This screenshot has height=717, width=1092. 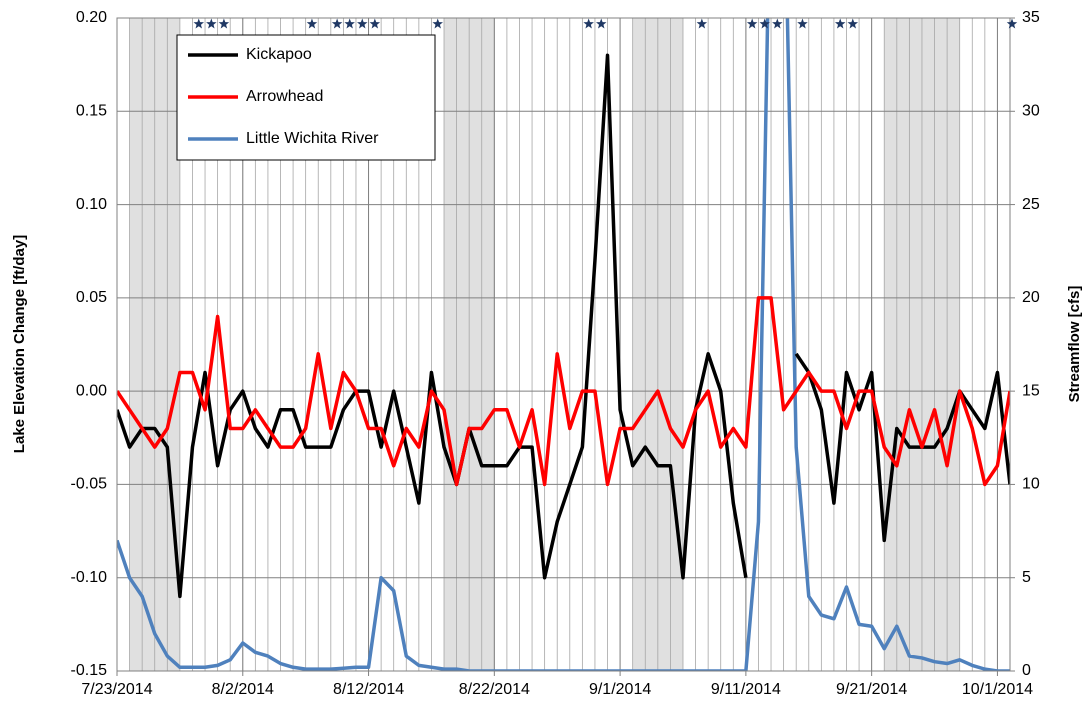 I want to click on x-tick-label: 9/11/2014, so click(x=746, y=689).